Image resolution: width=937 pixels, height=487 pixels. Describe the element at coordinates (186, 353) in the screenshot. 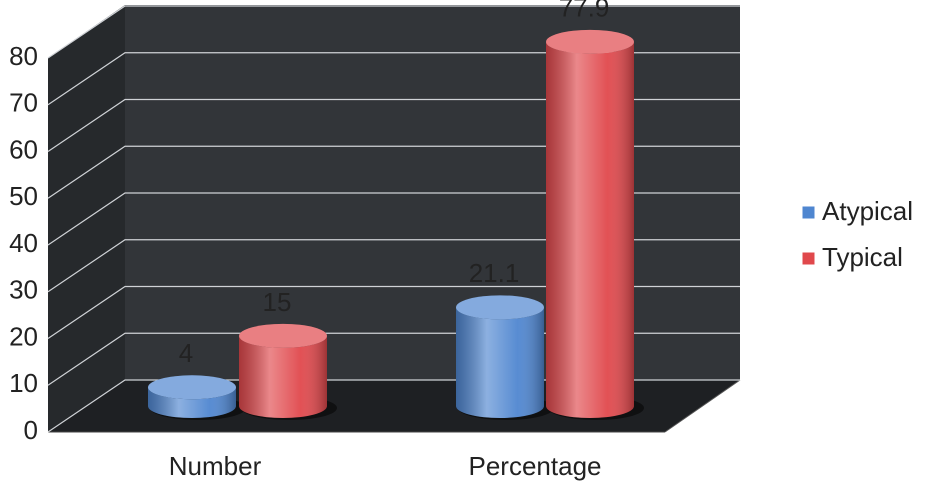

I see `value-label: 4` at that location.